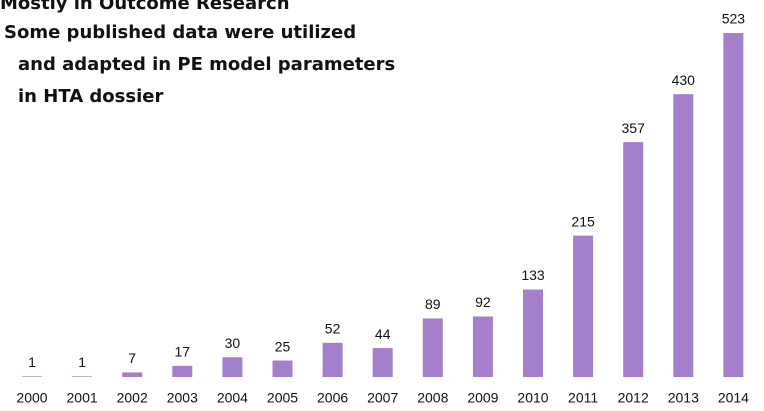 The image size is (764, 411). What do you see at coordinates (132, 358) in the screenshot?
I see `value-label: 7` at bounding box center [132, 358].